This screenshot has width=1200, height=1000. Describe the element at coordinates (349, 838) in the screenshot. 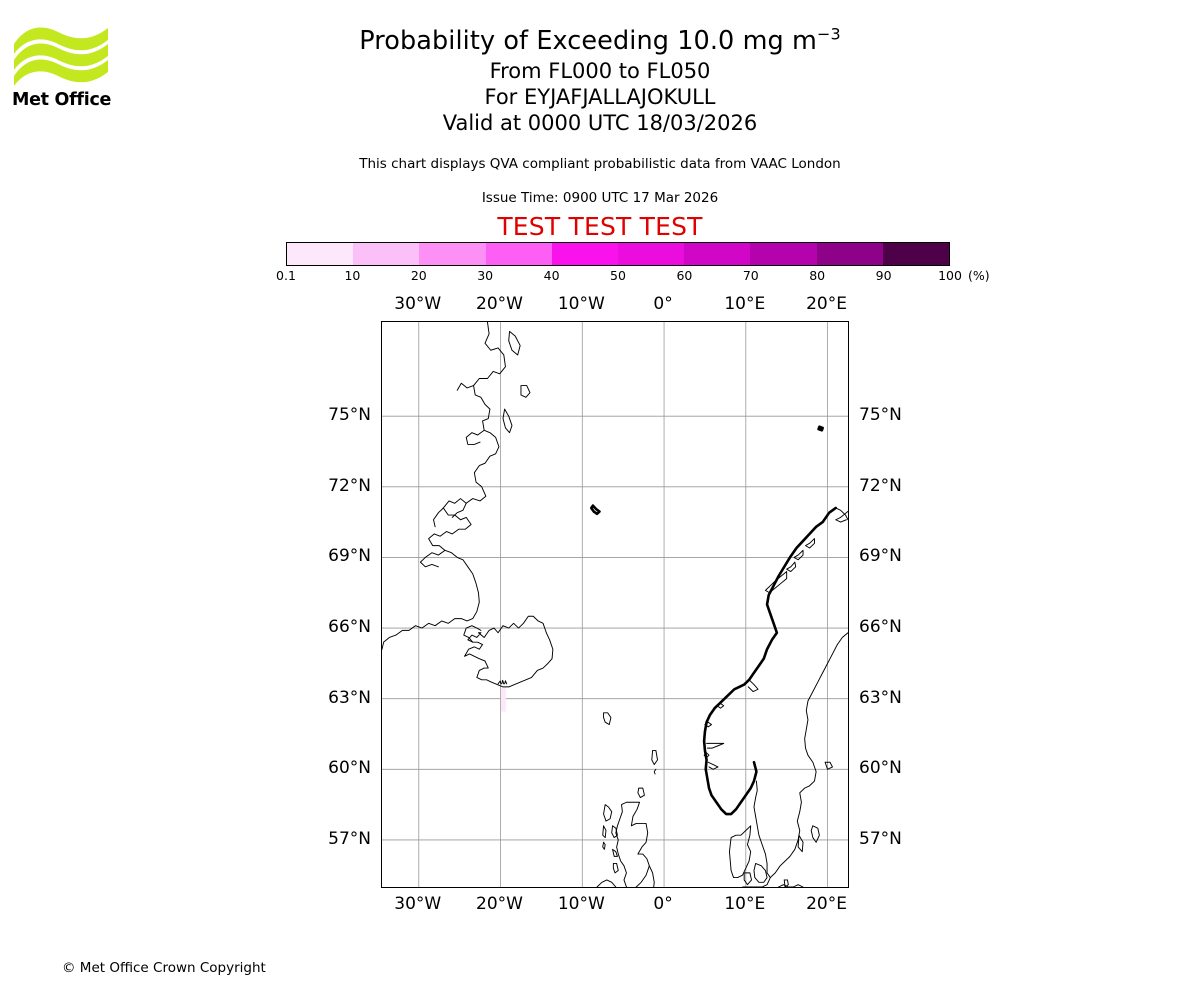

I see `lat-label-left-57°N: 57°N` at that location.